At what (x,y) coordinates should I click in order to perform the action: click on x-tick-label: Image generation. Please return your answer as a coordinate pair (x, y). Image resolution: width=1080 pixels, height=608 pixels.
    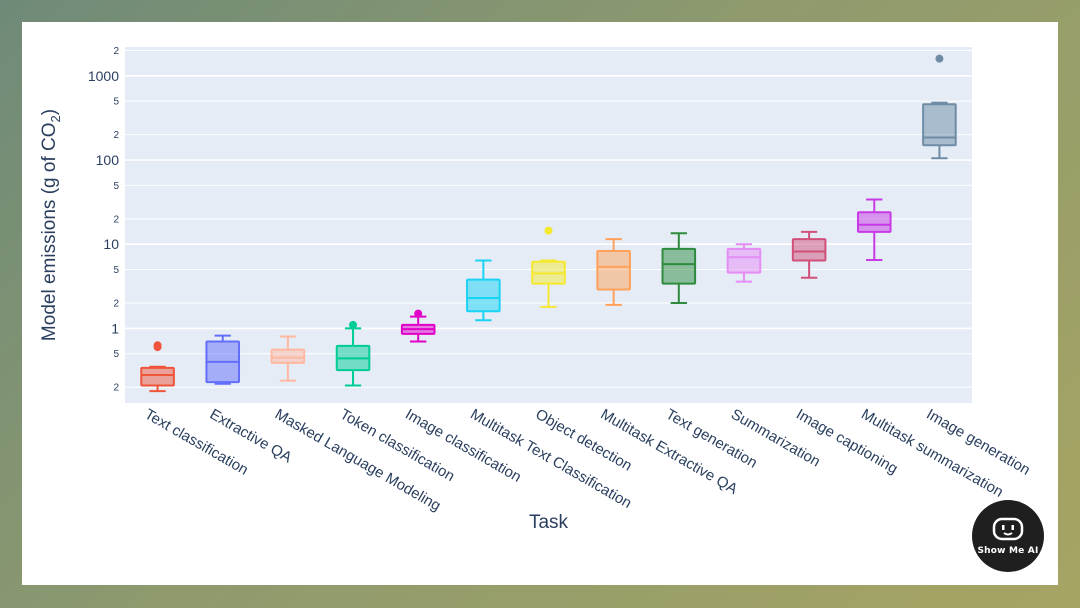
    Looking at the image, I should click on (978, 442).